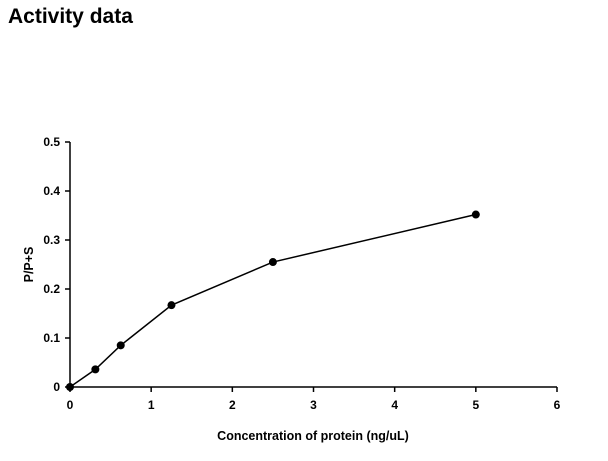 The width and height of the screenshot is (608, 461). Describe the element at coordinates (51, 240) in the screenshot. I see `y-tick-label: 0.3` at that location.